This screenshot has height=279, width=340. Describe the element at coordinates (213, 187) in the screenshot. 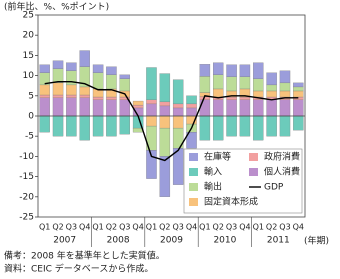

I see `legend-label: 輸出` at that location.